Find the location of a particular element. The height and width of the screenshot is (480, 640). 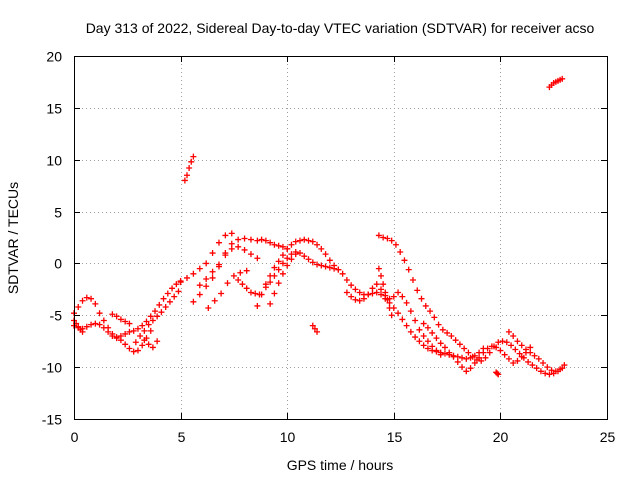

series-track-m is located at coordinates (300, 272).